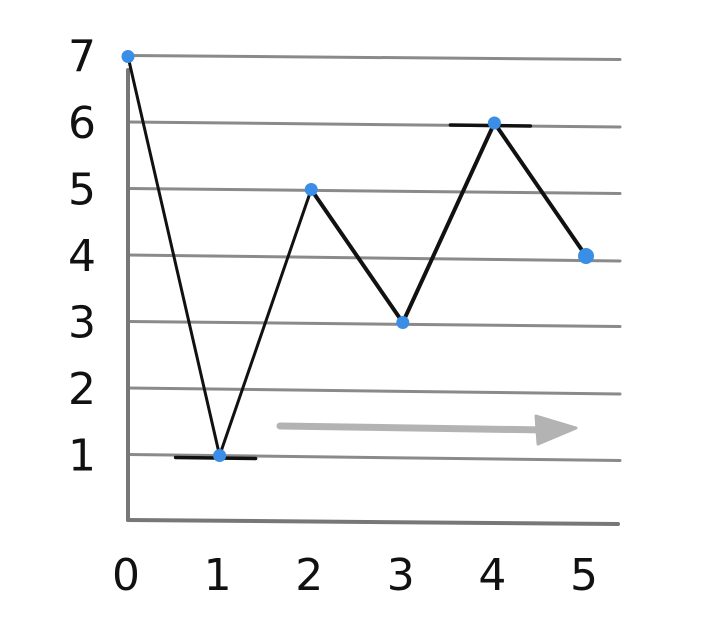 The height and width of the screenshot is (636, 708). Describe the element at coordinates (401, 575) in the screenshot. I see `x-tick-label: 3` at that location.